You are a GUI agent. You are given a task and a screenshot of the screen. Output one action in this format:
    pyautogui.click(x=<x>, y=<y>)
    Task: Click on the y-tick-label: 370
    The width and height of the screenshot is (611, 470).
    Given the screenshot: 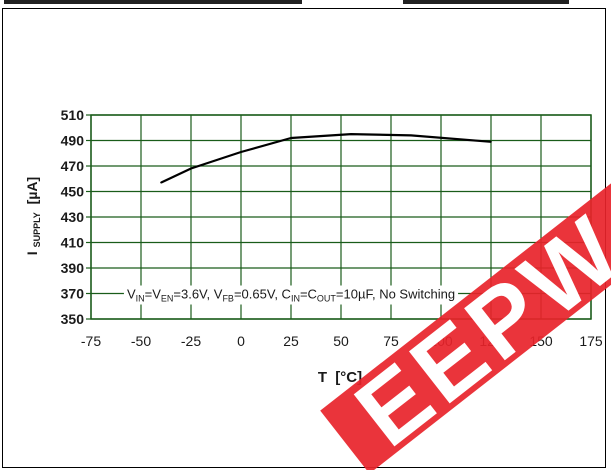 What is the action you would take?
    pyautogui.click(x=73, y=294)
    